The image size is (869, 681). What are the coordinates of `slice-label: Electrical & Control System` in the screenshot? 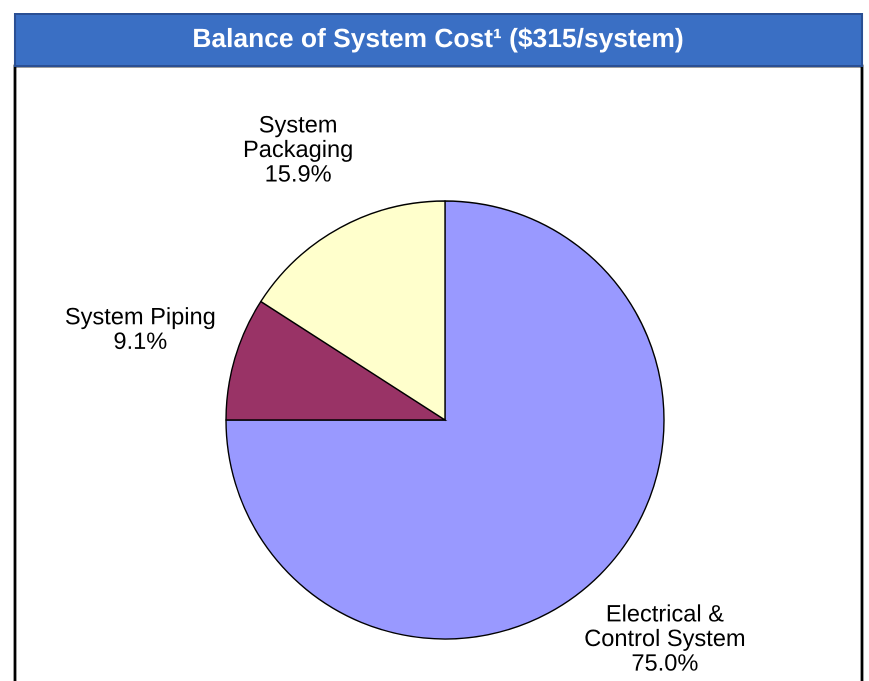 It's located at (664, 627).